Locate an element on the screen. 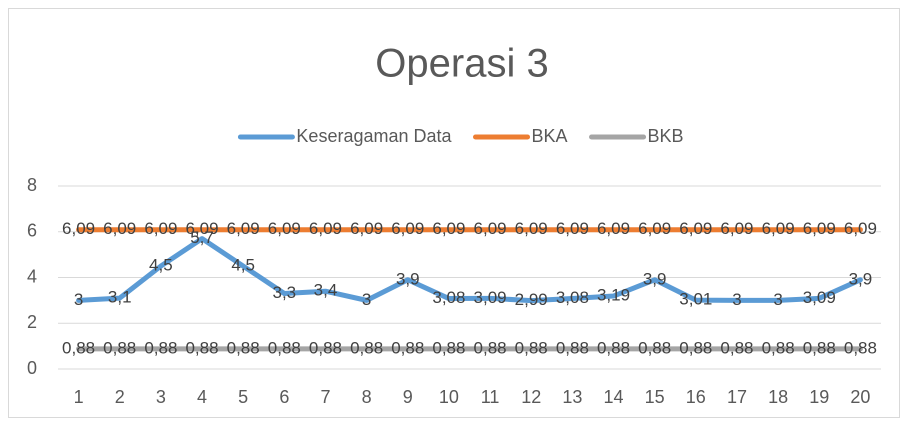  x-tick-label: 13 is located at coordinates (572, 397).